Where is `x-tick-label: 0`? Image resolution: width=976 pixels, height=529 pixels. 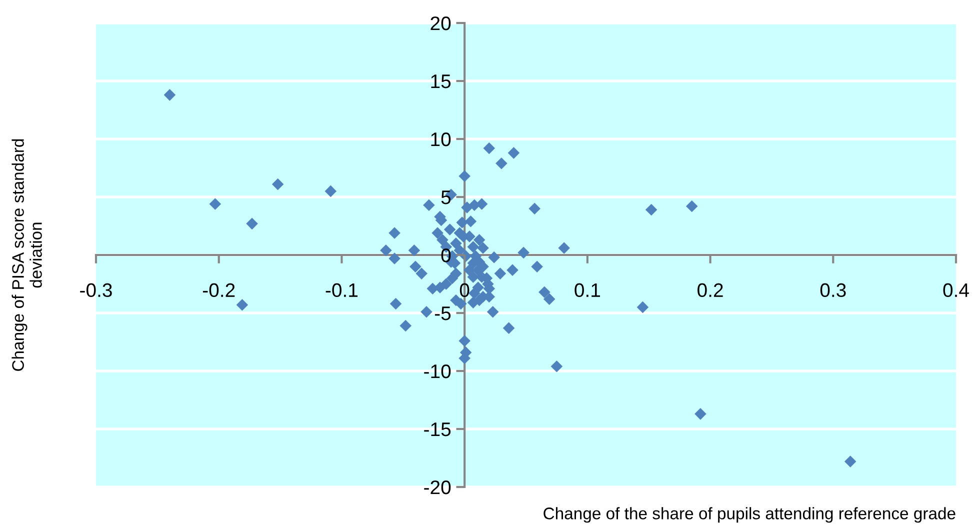 x-tick-label: 0 is located at coordinates (465, 290).